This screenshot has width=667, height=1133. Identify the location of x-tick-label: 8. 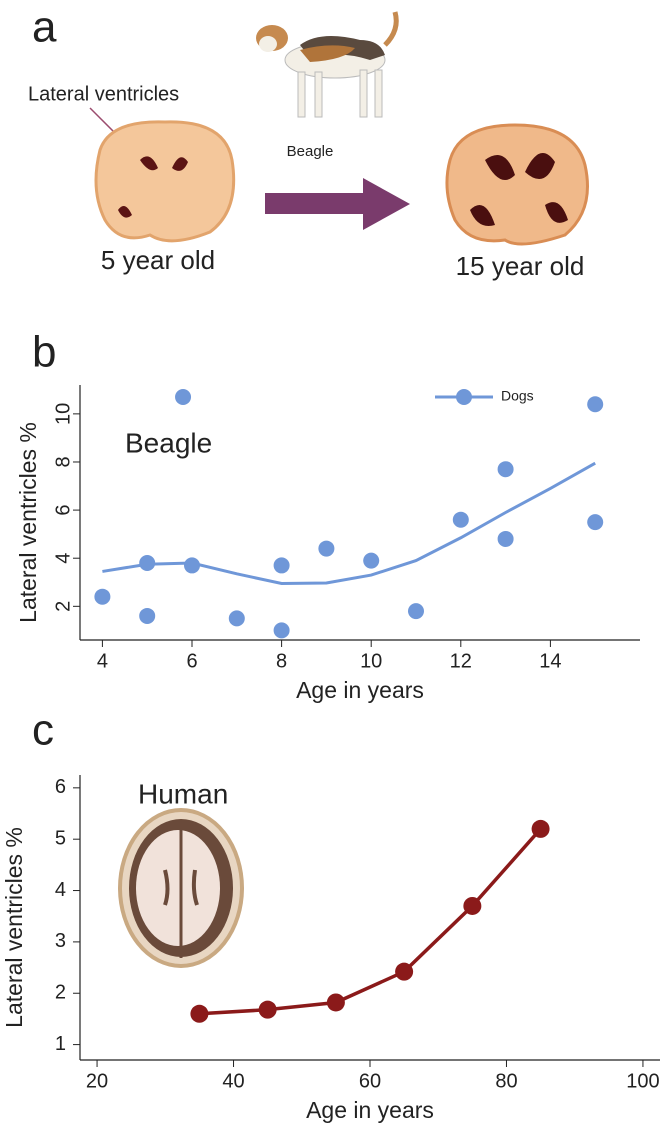
(281, 661).